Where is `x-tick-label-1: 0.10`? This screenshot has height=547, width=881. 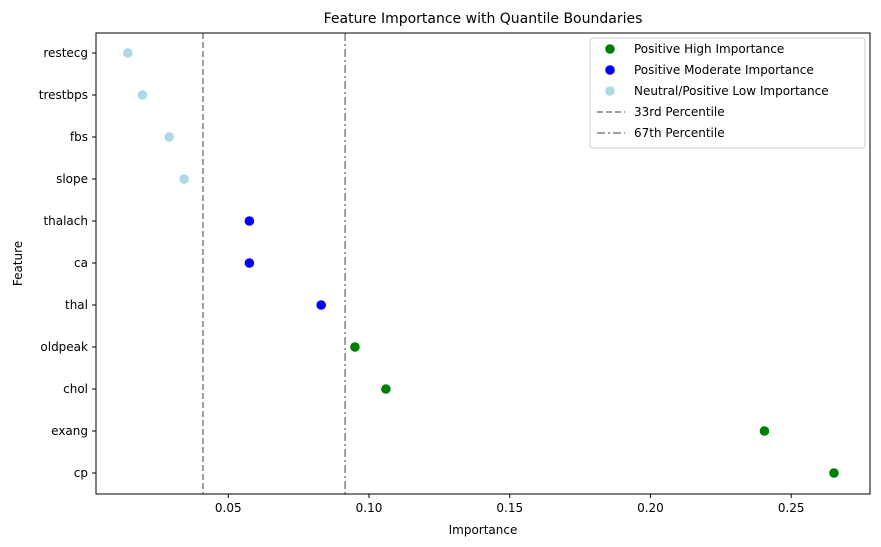
x-tick-label-1: 0.10 is located at coordinates (369, 508).